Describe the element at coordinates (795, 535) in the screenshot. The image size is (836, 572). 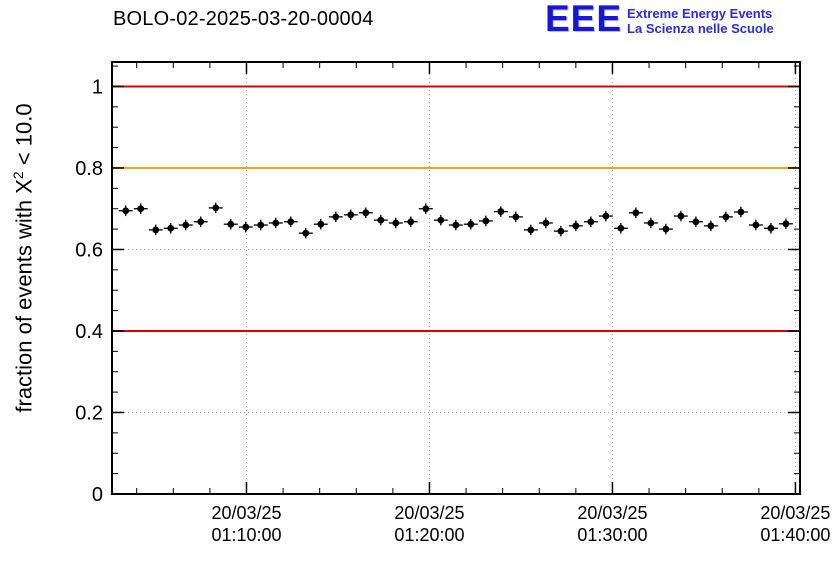
I see `x-tick-label-time: 01:40:00` at that location.